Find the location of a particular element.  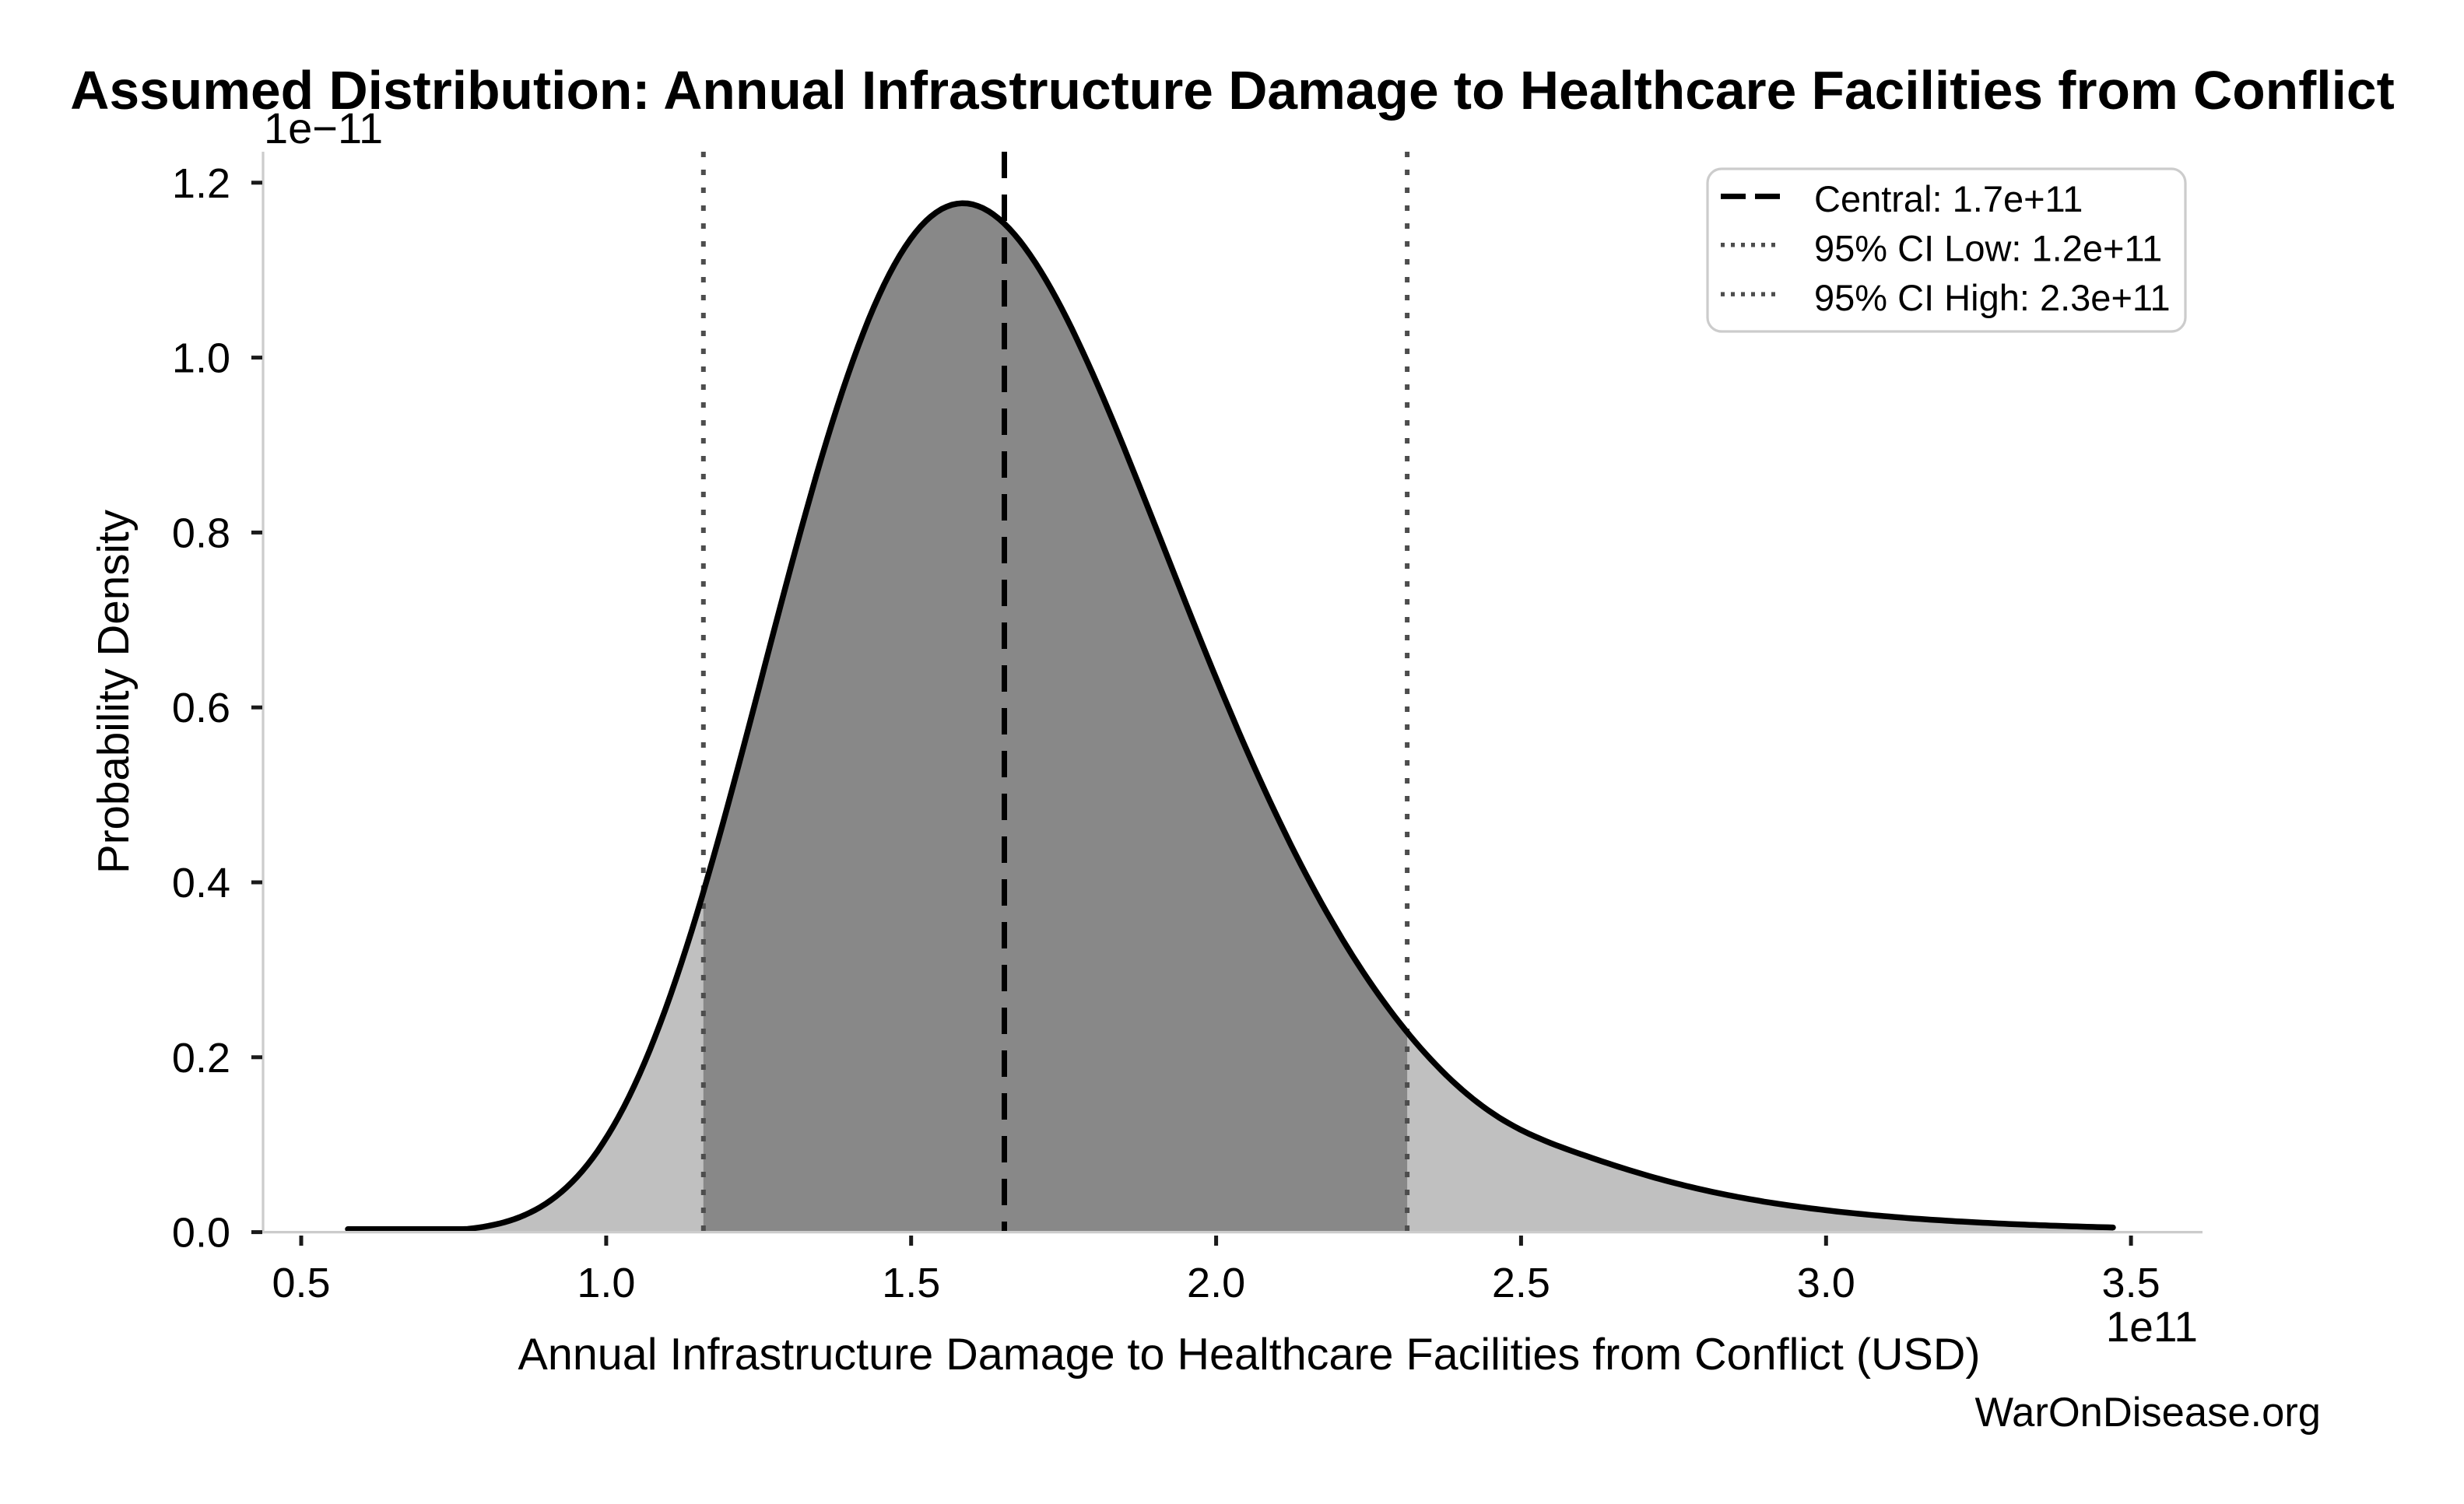

svg-text: Central: 1.7e+11 is located at coordinates (1949, 198).